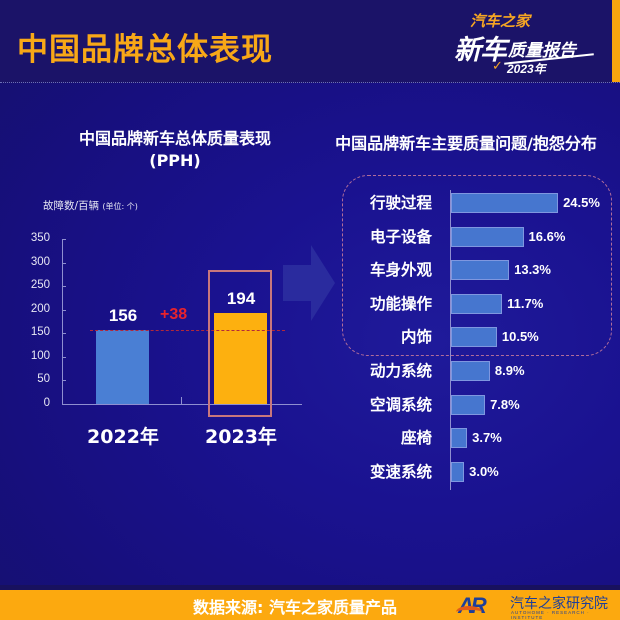  What do you see at coordinates (241, 298) in the screenshot?
I see `bar-value-label: 194` at bounding box center [241, 298].